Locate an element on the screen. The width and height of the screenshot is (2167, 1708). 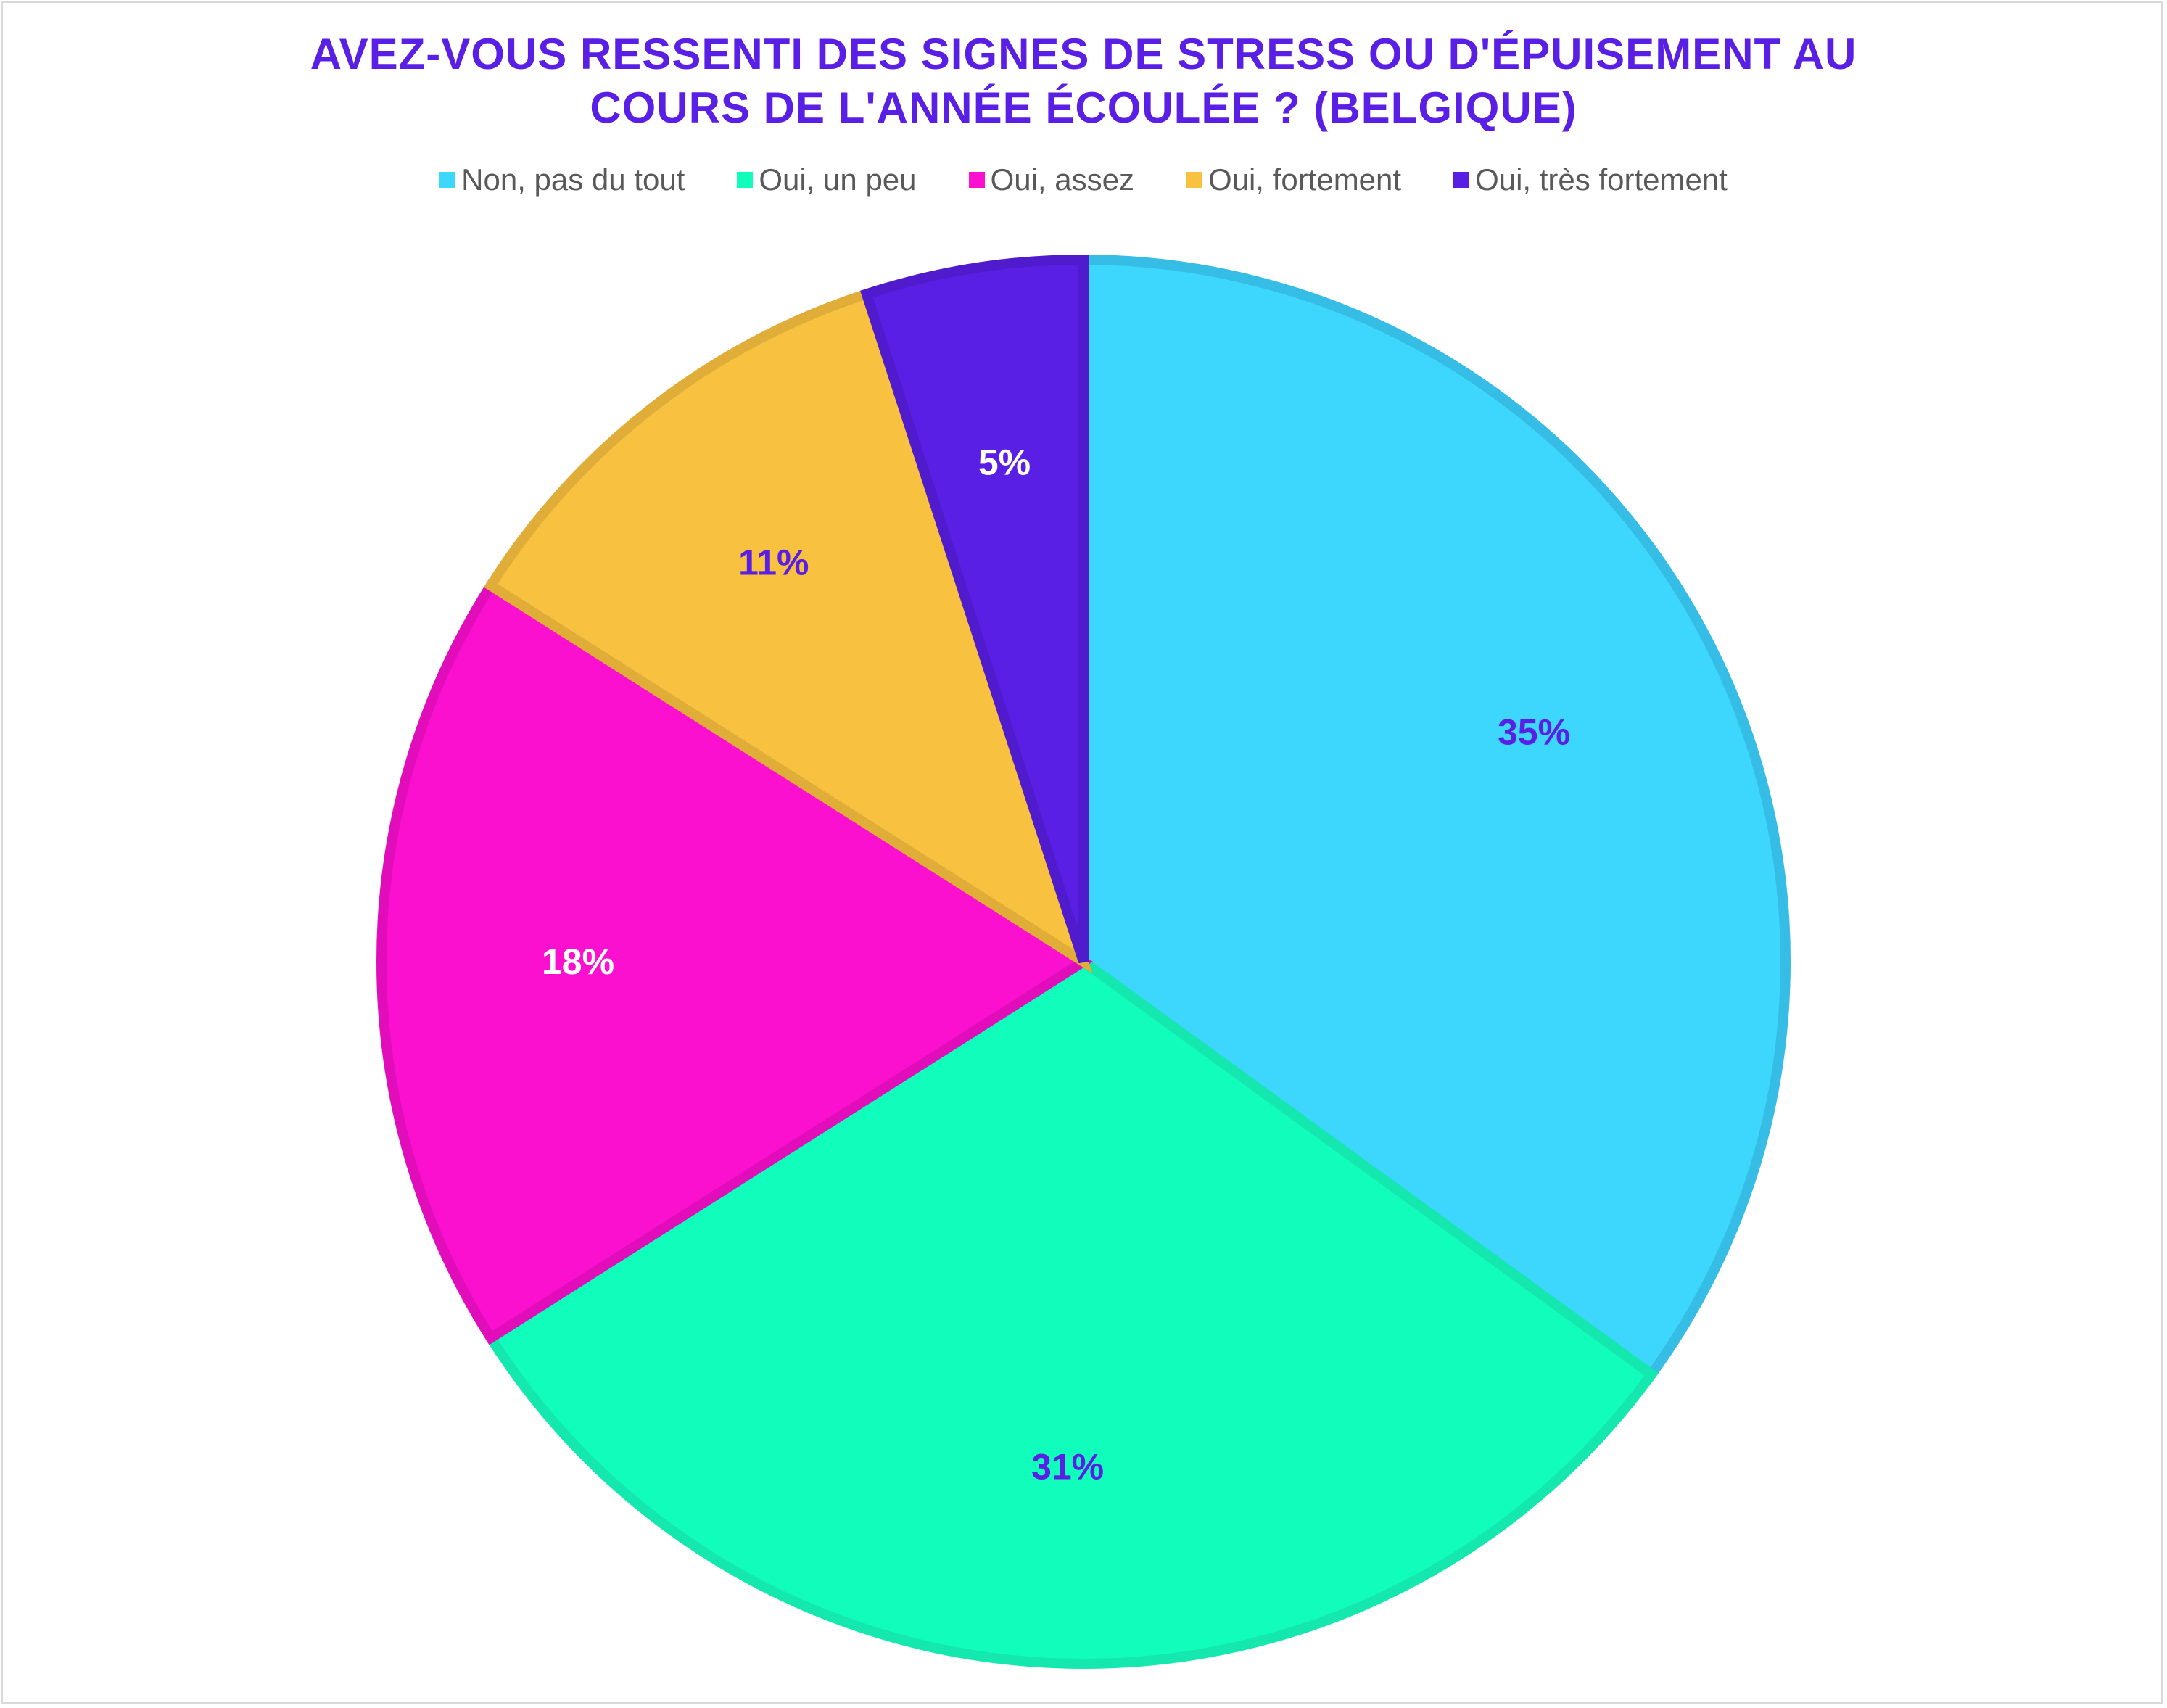
chart-title-line-2: COURS DE L'ANNÉE ÉCOULÉE ? (BELGIQUE) is located at coordinates (1083, 107).